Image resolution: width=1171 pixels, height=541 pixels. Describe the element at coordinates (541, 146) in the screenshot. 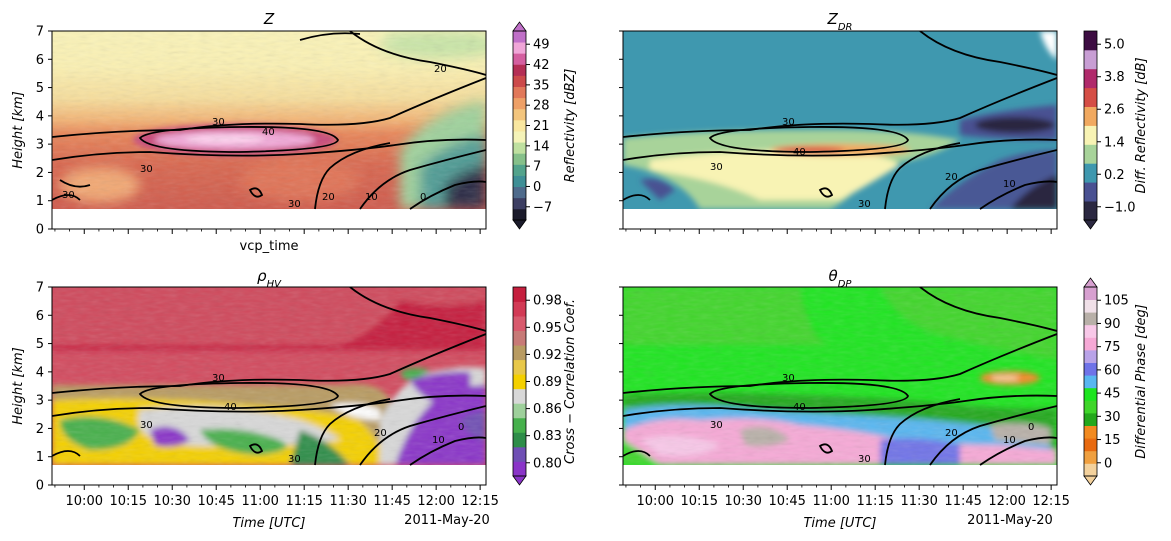

I see `colorbar-tick-label: 14` at that location.